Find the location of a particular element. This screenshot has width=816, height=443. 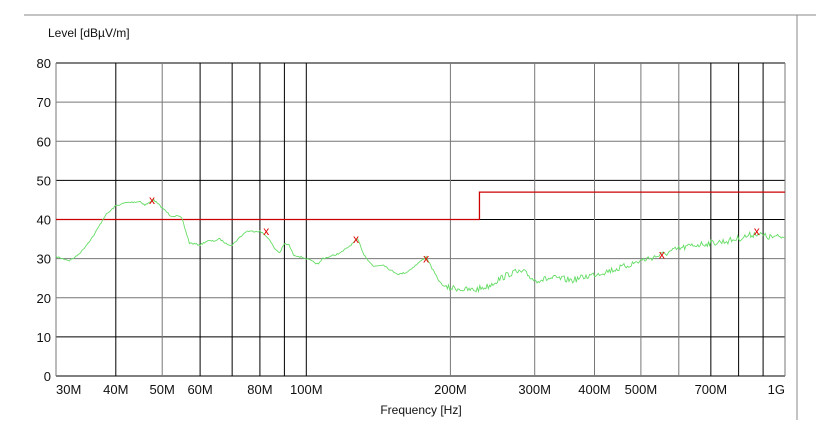

x-tick-label: 200M is located at coordinates (450, 389).